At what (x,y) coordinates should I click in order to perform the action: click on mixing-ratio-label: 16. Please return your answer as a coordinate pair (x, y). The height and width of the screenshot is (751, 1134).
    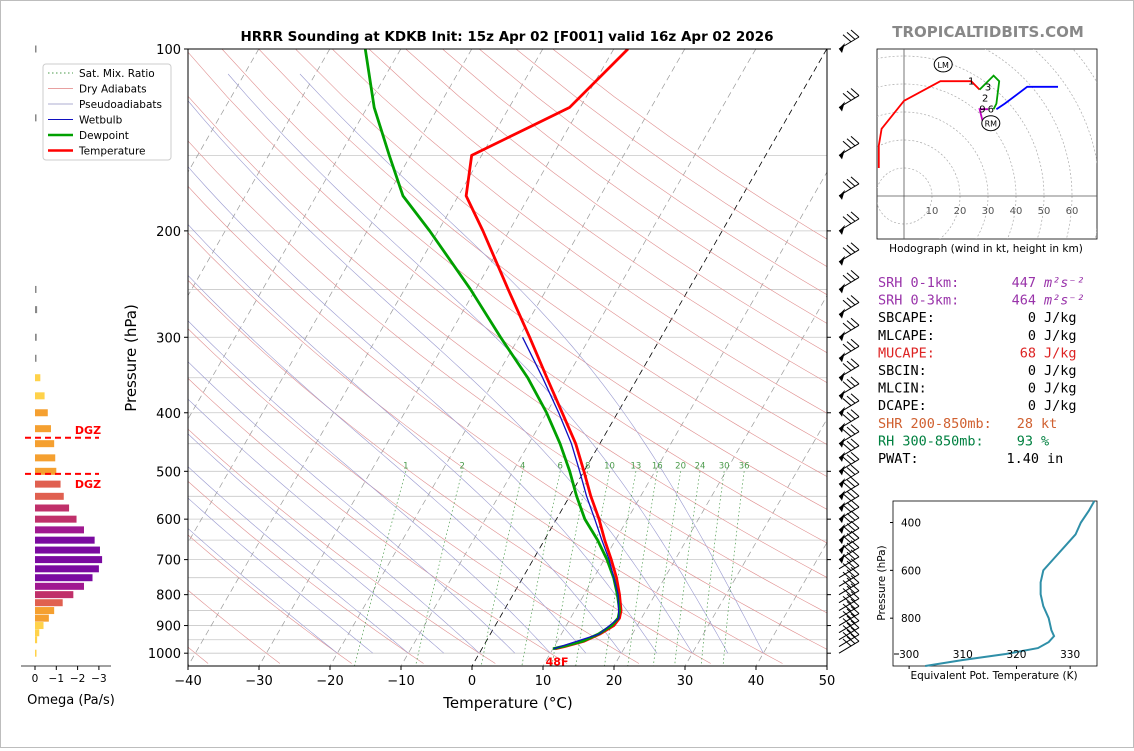
    Looking at the image, I should click on (657, 466).